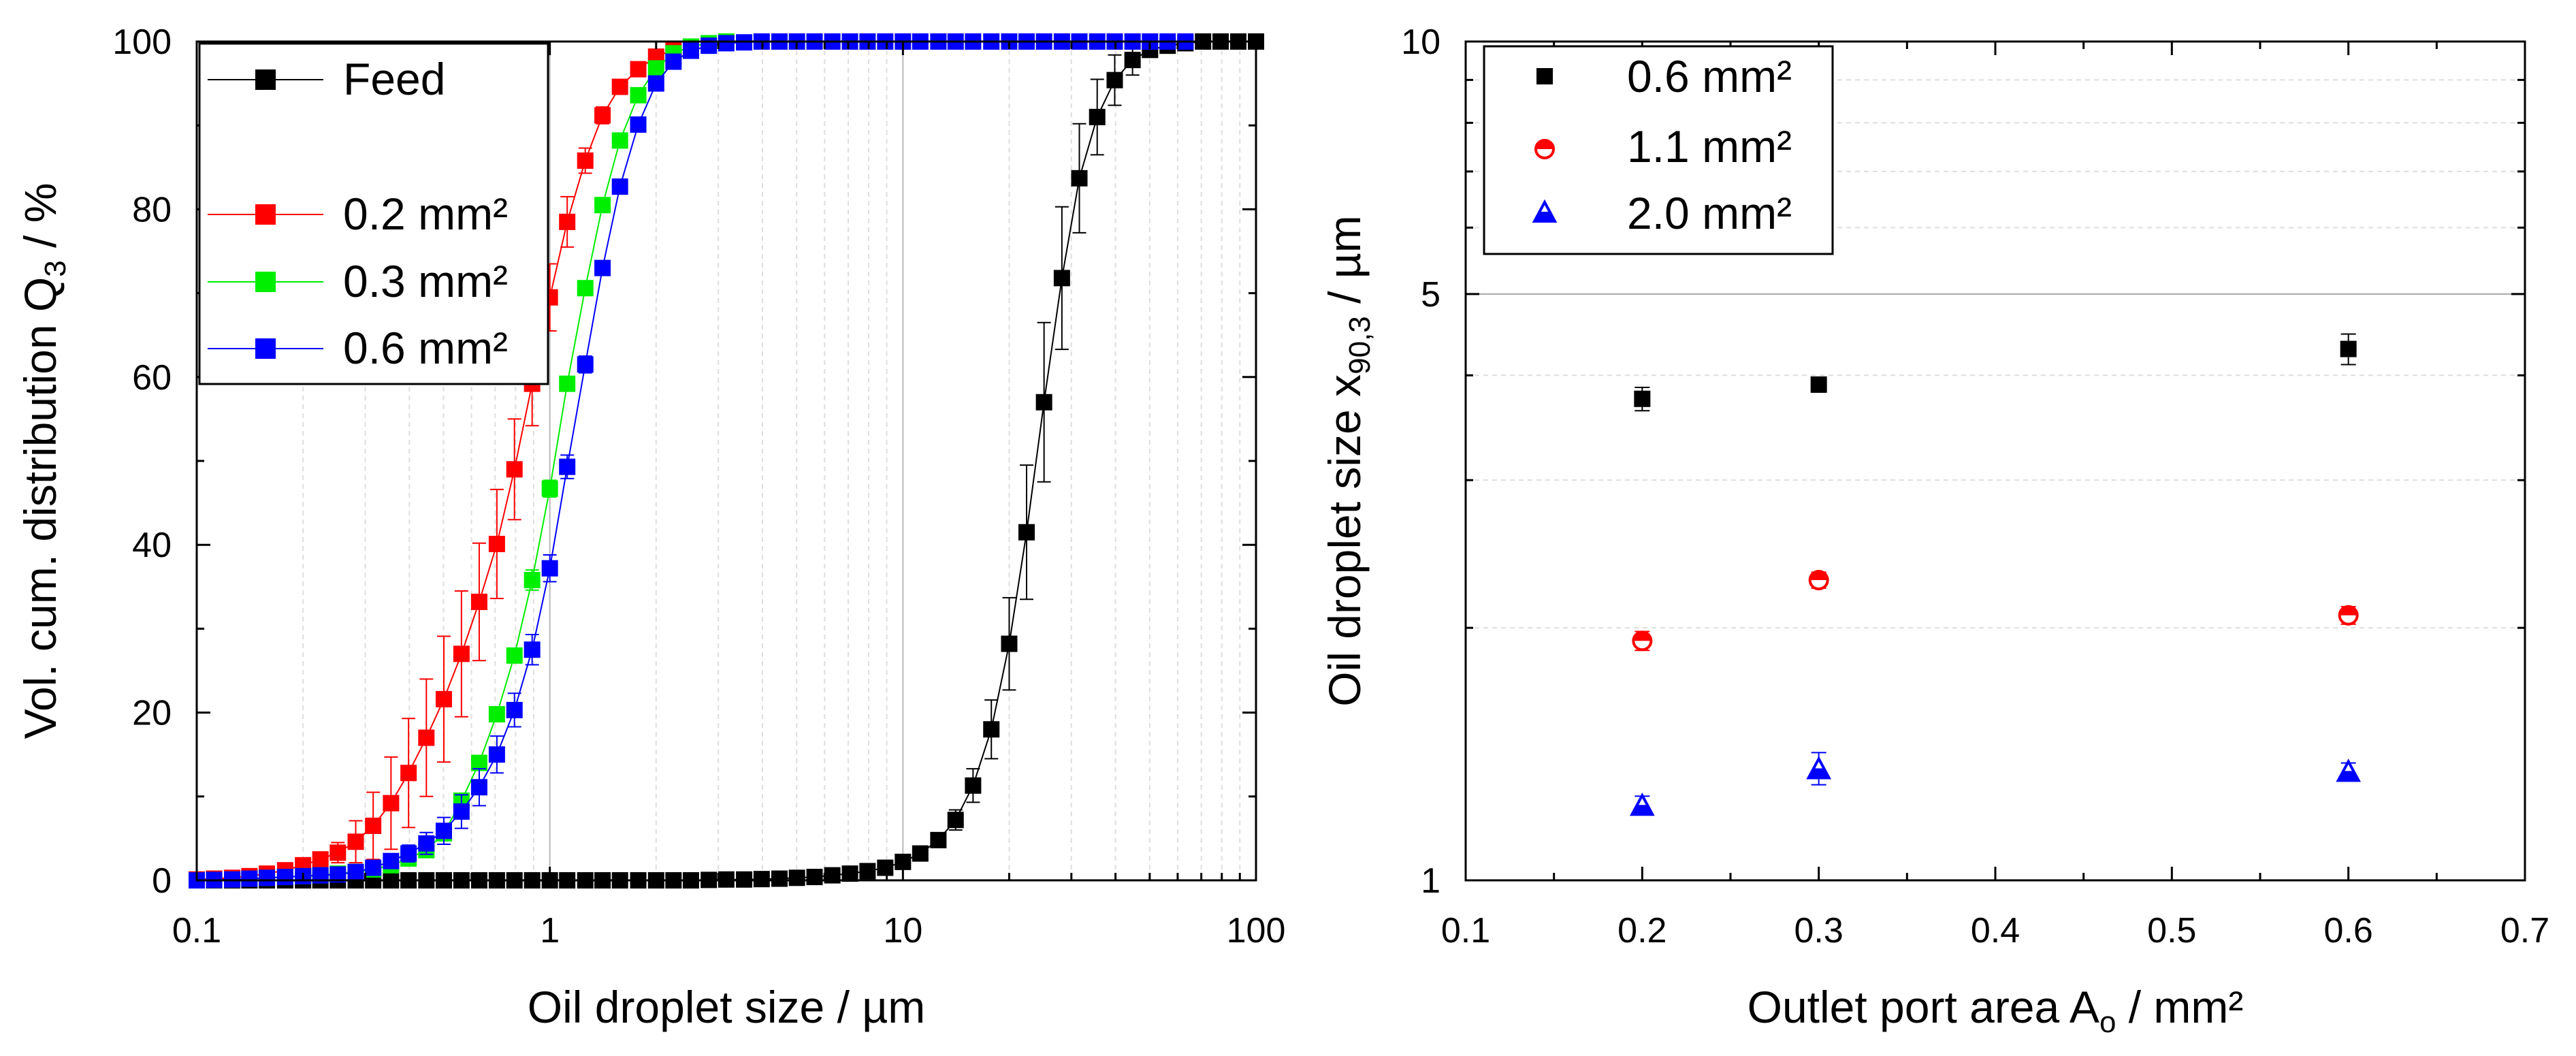  I want to click on left-x-axis-label: Oil droplet size / µm, so click(727, 1007).